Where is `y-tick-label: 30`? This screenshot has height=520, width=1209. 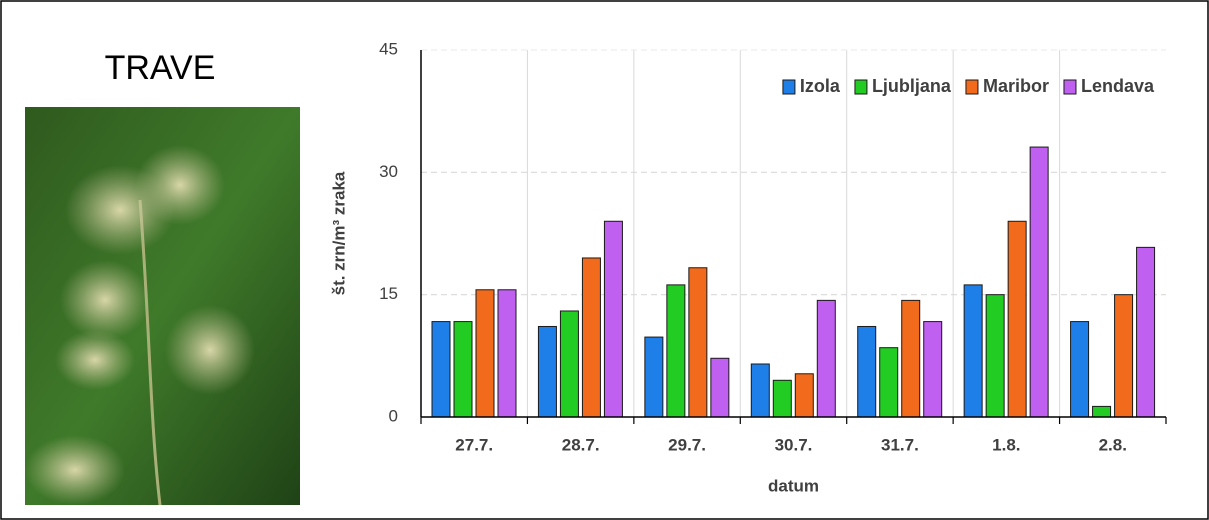
y-tick-label: 30 is located at coordinates (388, 171).